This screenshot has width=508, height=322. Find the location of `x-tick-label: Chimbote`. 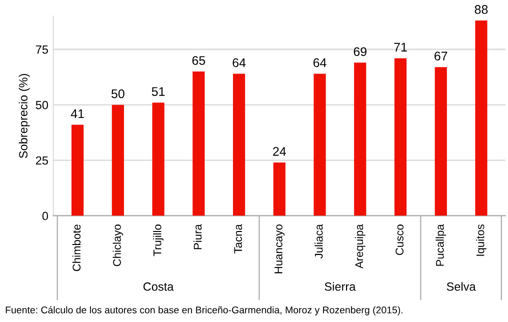

x-tick-label: Chimbote is located at coordinates (76, 248).